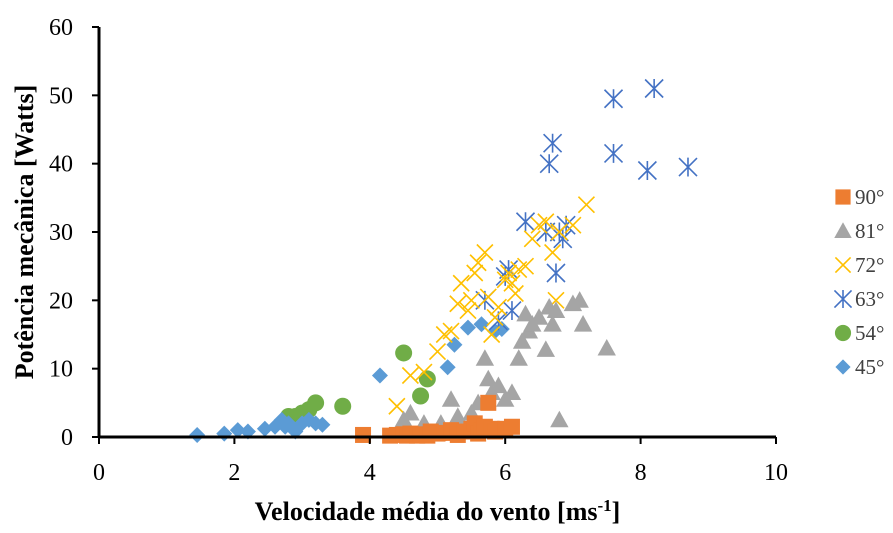 The width and height of the screenshot is (893, 533). What do you see at coordinates (61, 165) in the screenshot?
I see `y-tick-label: 40` at bounding box center [61, 165].